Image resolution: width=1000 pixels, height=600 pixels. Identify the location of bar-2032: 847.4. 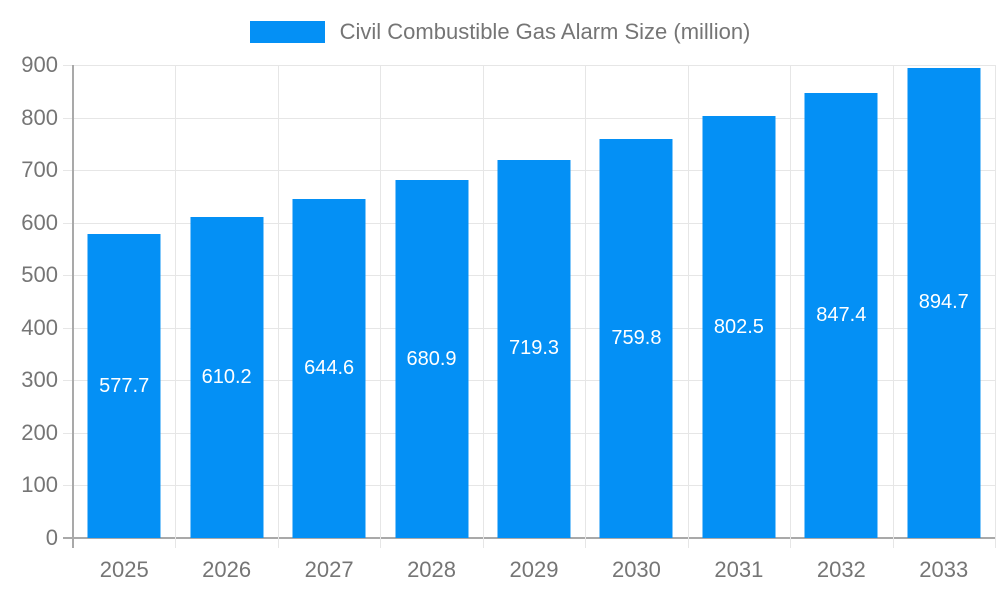
(841, 315).